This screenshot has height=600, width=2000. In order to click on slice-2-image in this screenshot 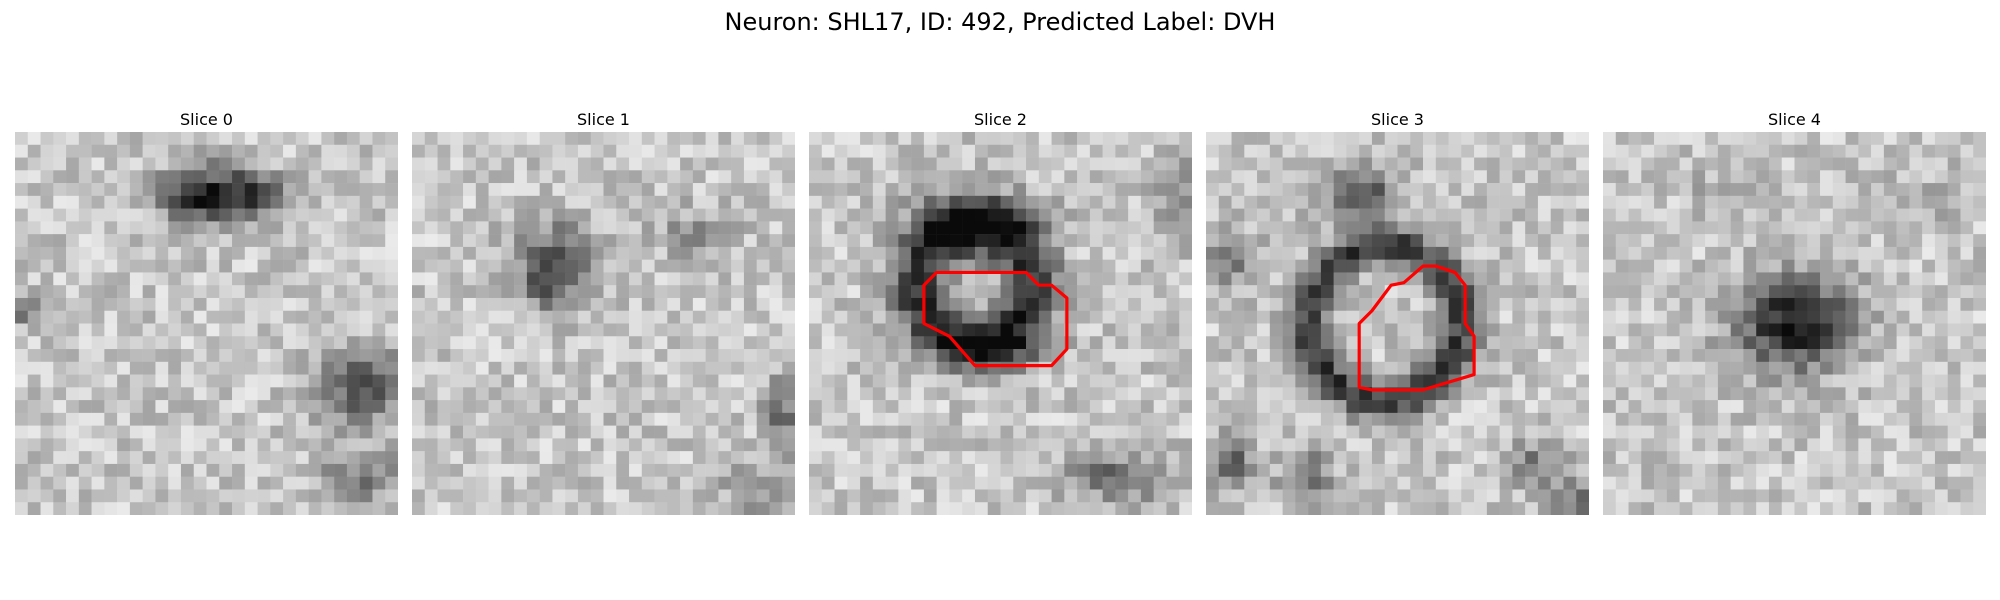, I will do `click(1000, 323)`.